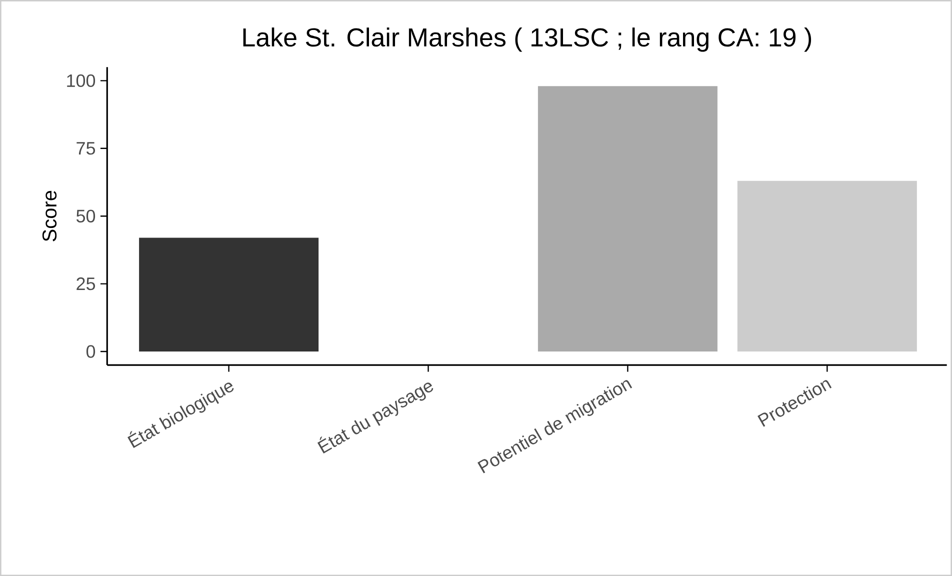 This screenshot has height=576, width=952. I want to click on chart-title: Lake St. Clair Marshes ( 13LSC ; le rang CA: 19 ), so click(527, 39).